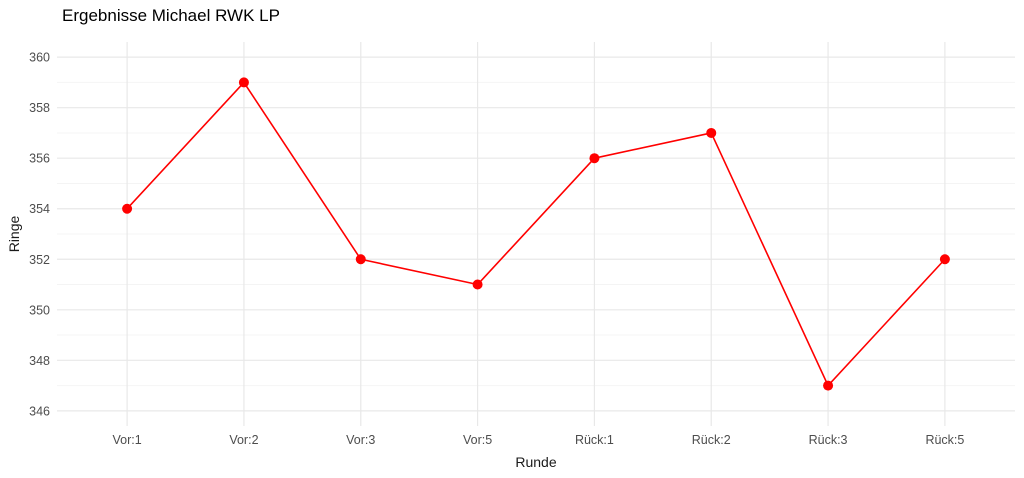 This screenshot has height=478, width=1024. I want to click on x-tick-label: Vor:3, so click(360, 440).